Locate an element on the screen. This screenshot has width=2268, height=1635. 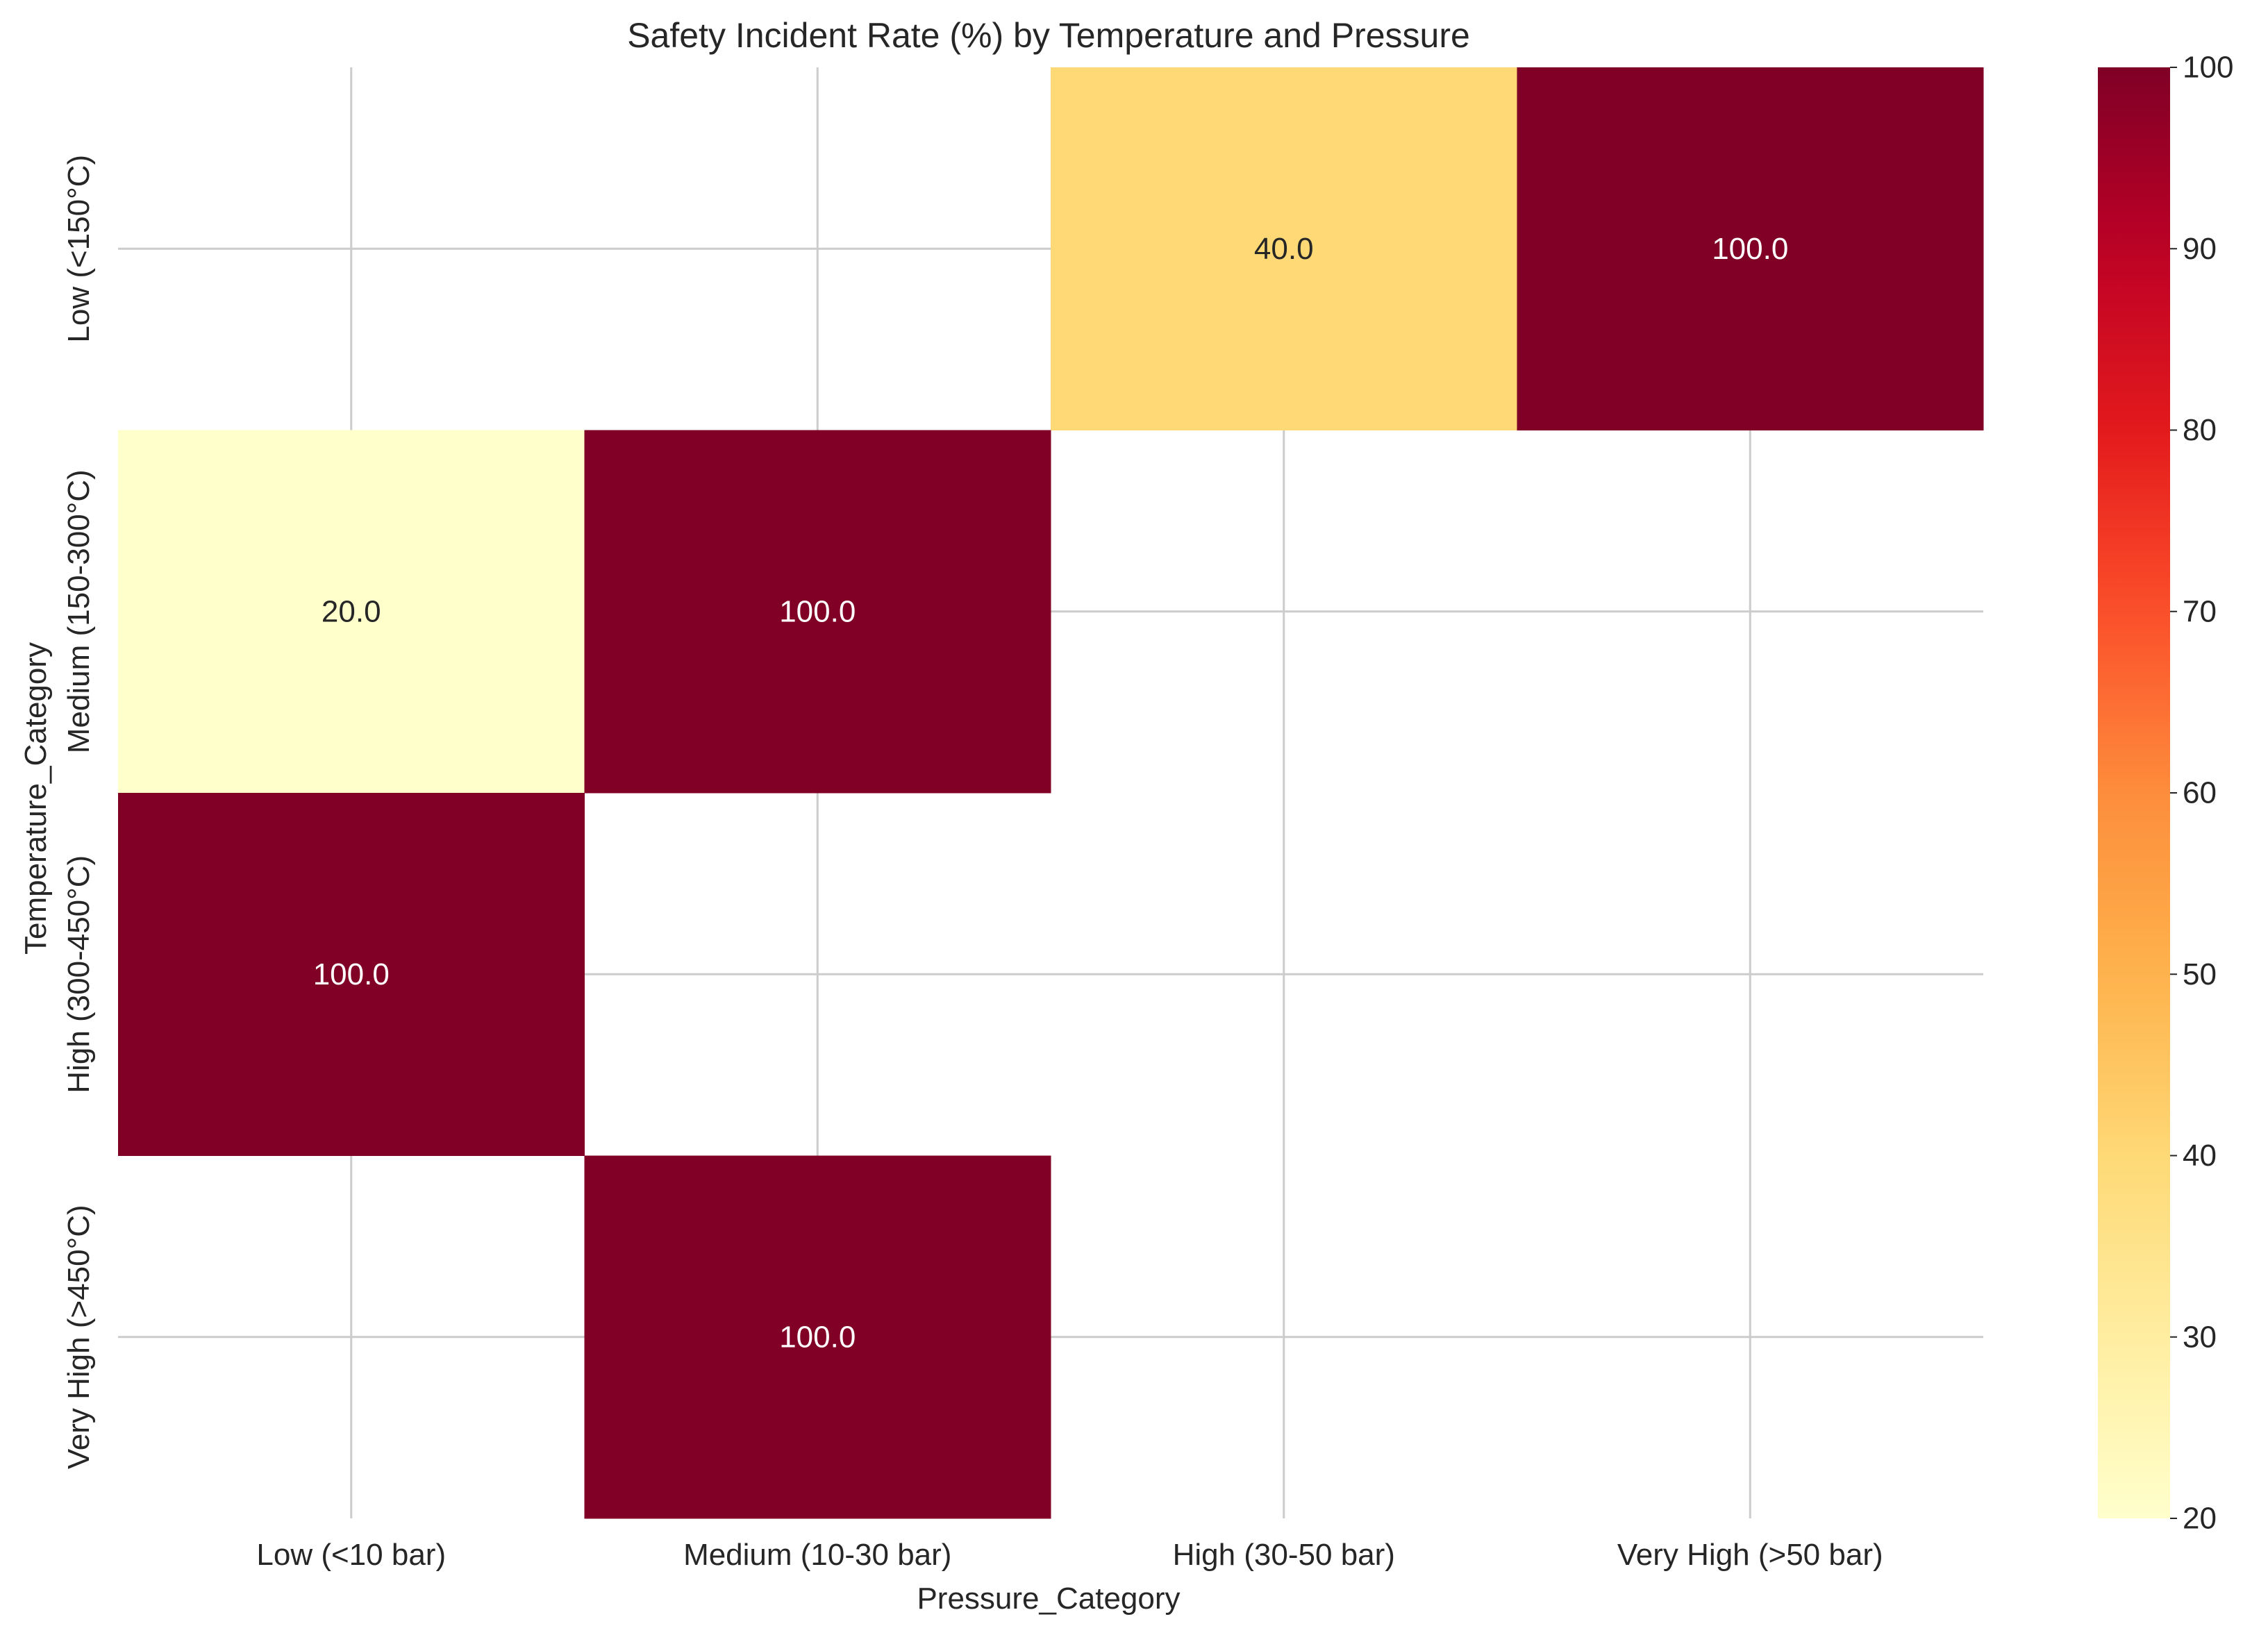
colorbar-tick-label: 60 is located at coordinates (2200, 793).